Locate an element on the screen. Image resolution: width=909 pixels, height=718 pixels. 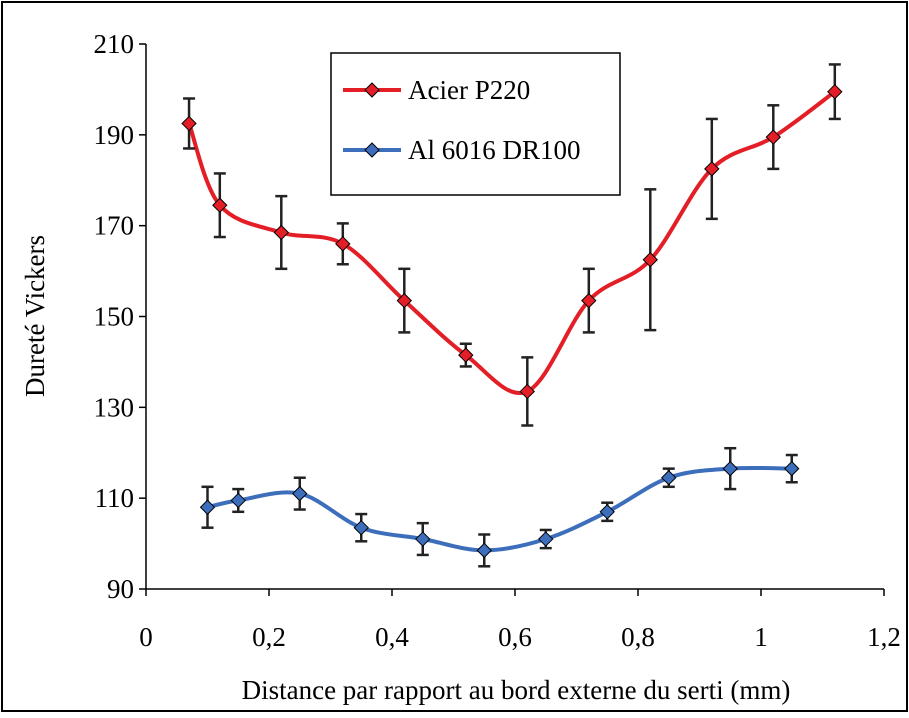
y-tick-label: 130 is located at coordinates (114, 407).